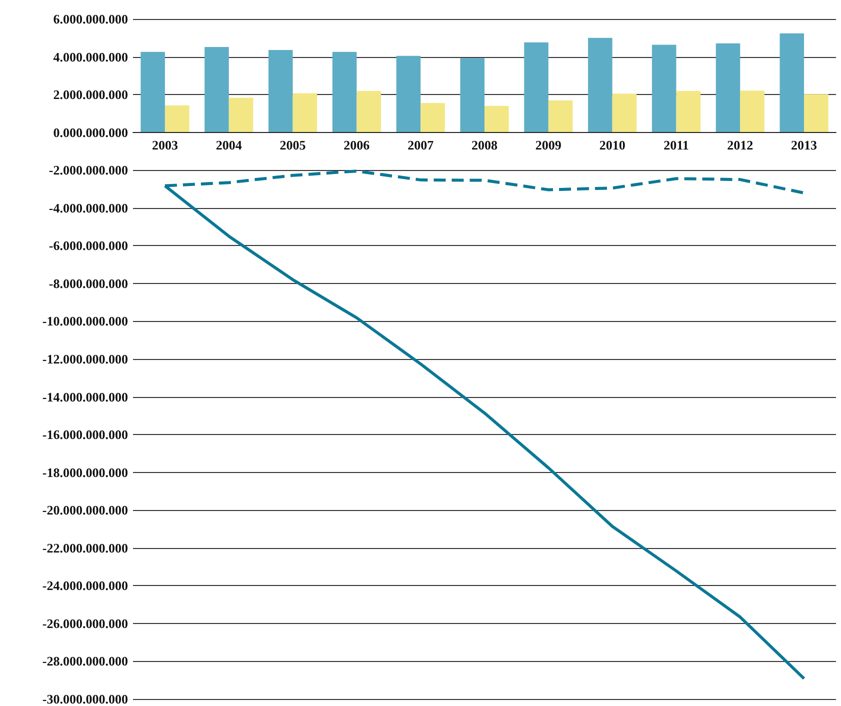  Describe the element at coordinates (85, 623) in the screenshot. I see `y-tick-label: -26.000.000.000` at that location.